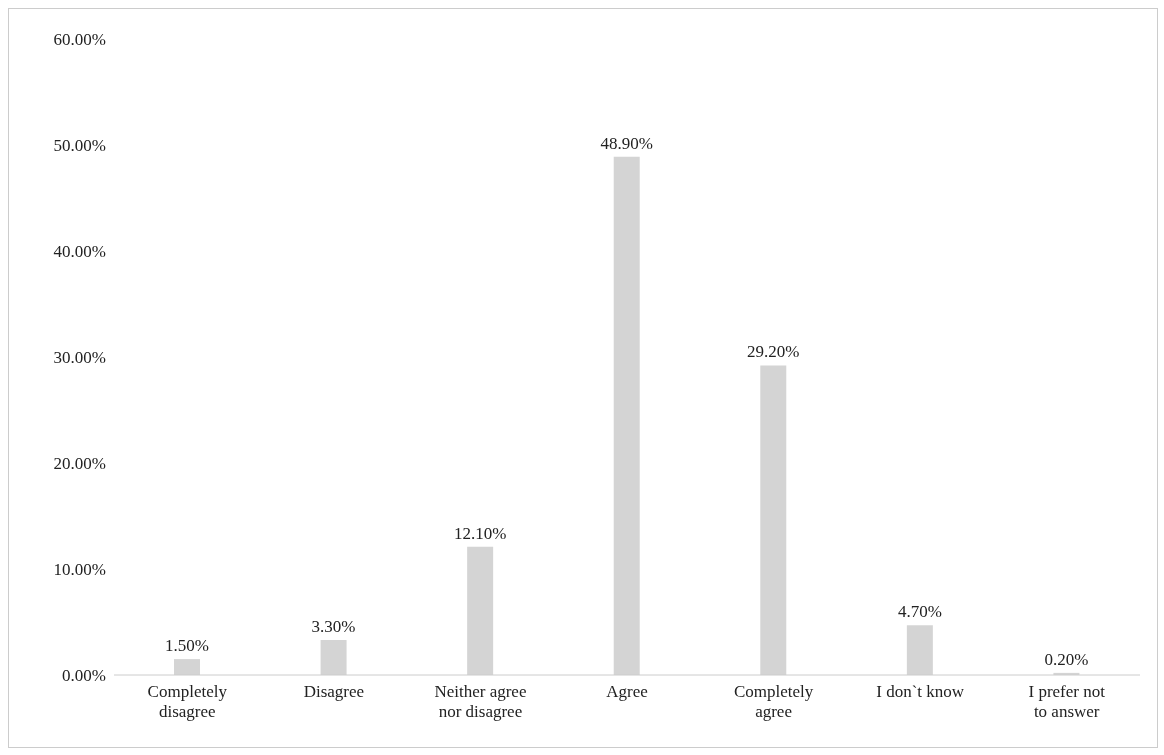 Image resolution: width=1164 pixels, height=755 pixels. What do you see at coordinates (333, 627) in the screenshot?
I see `data-label: 3.30%` at bounding box center [333, 627].